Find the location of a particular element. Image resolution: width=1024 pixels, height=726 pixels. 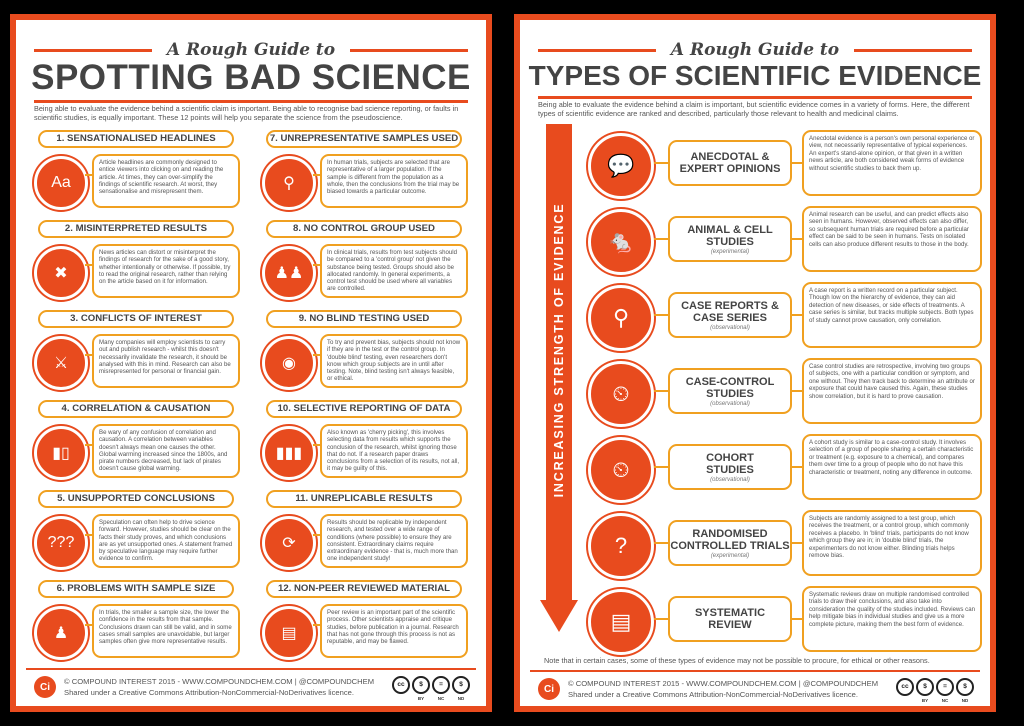

right-title: TYPES OF SCIENTIFIC EVIDENCE is located at coordinates (755, 75).